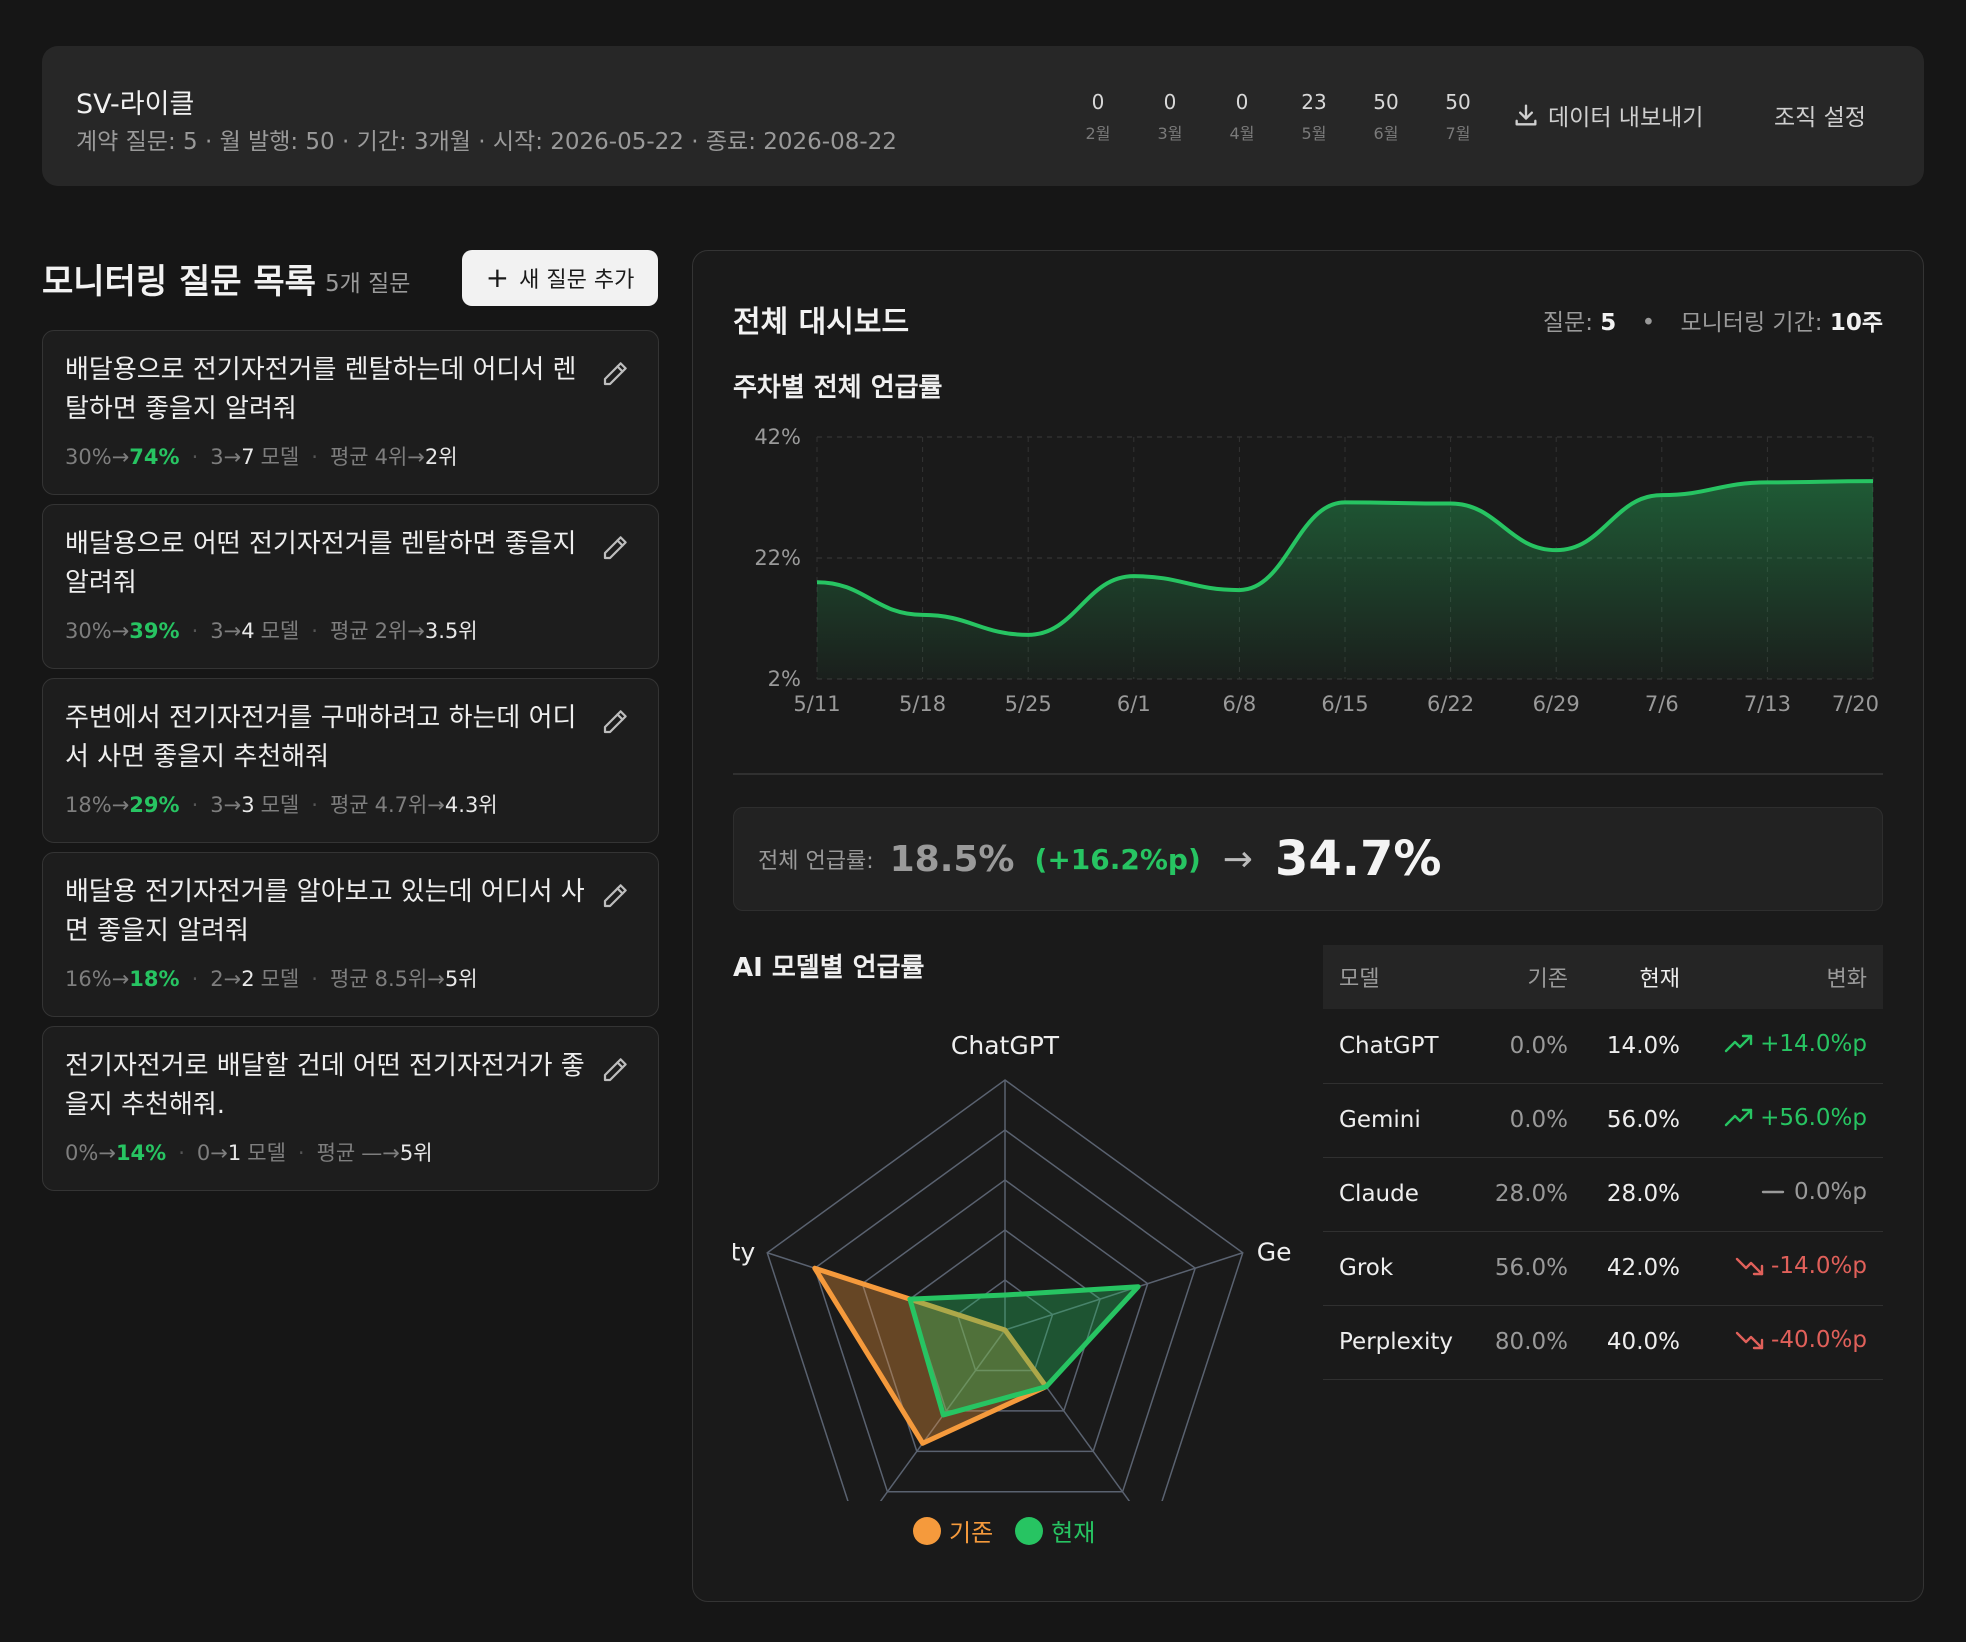 Image resolution: width=1966 pixels, height=1642 pixels. I want to click on add-question-label: 새 질문 추가, so click(577, 280).